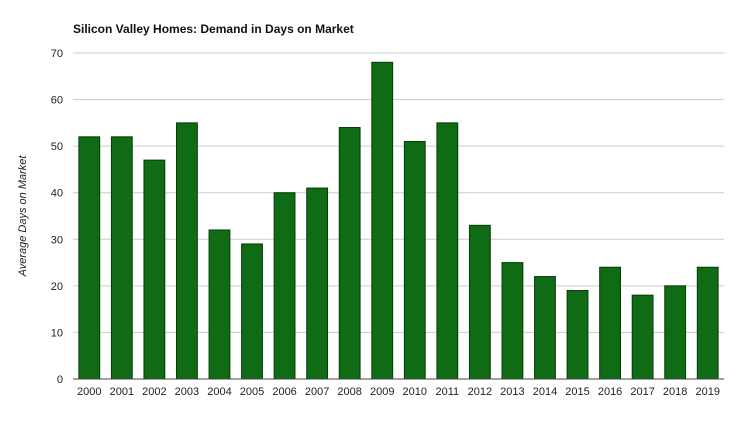 The height and width of the screenshot is (422, 753). What do you see at coordinates (447, 251) in the screenshot?
I see `bar-2011` at bounding box center [447, 251].